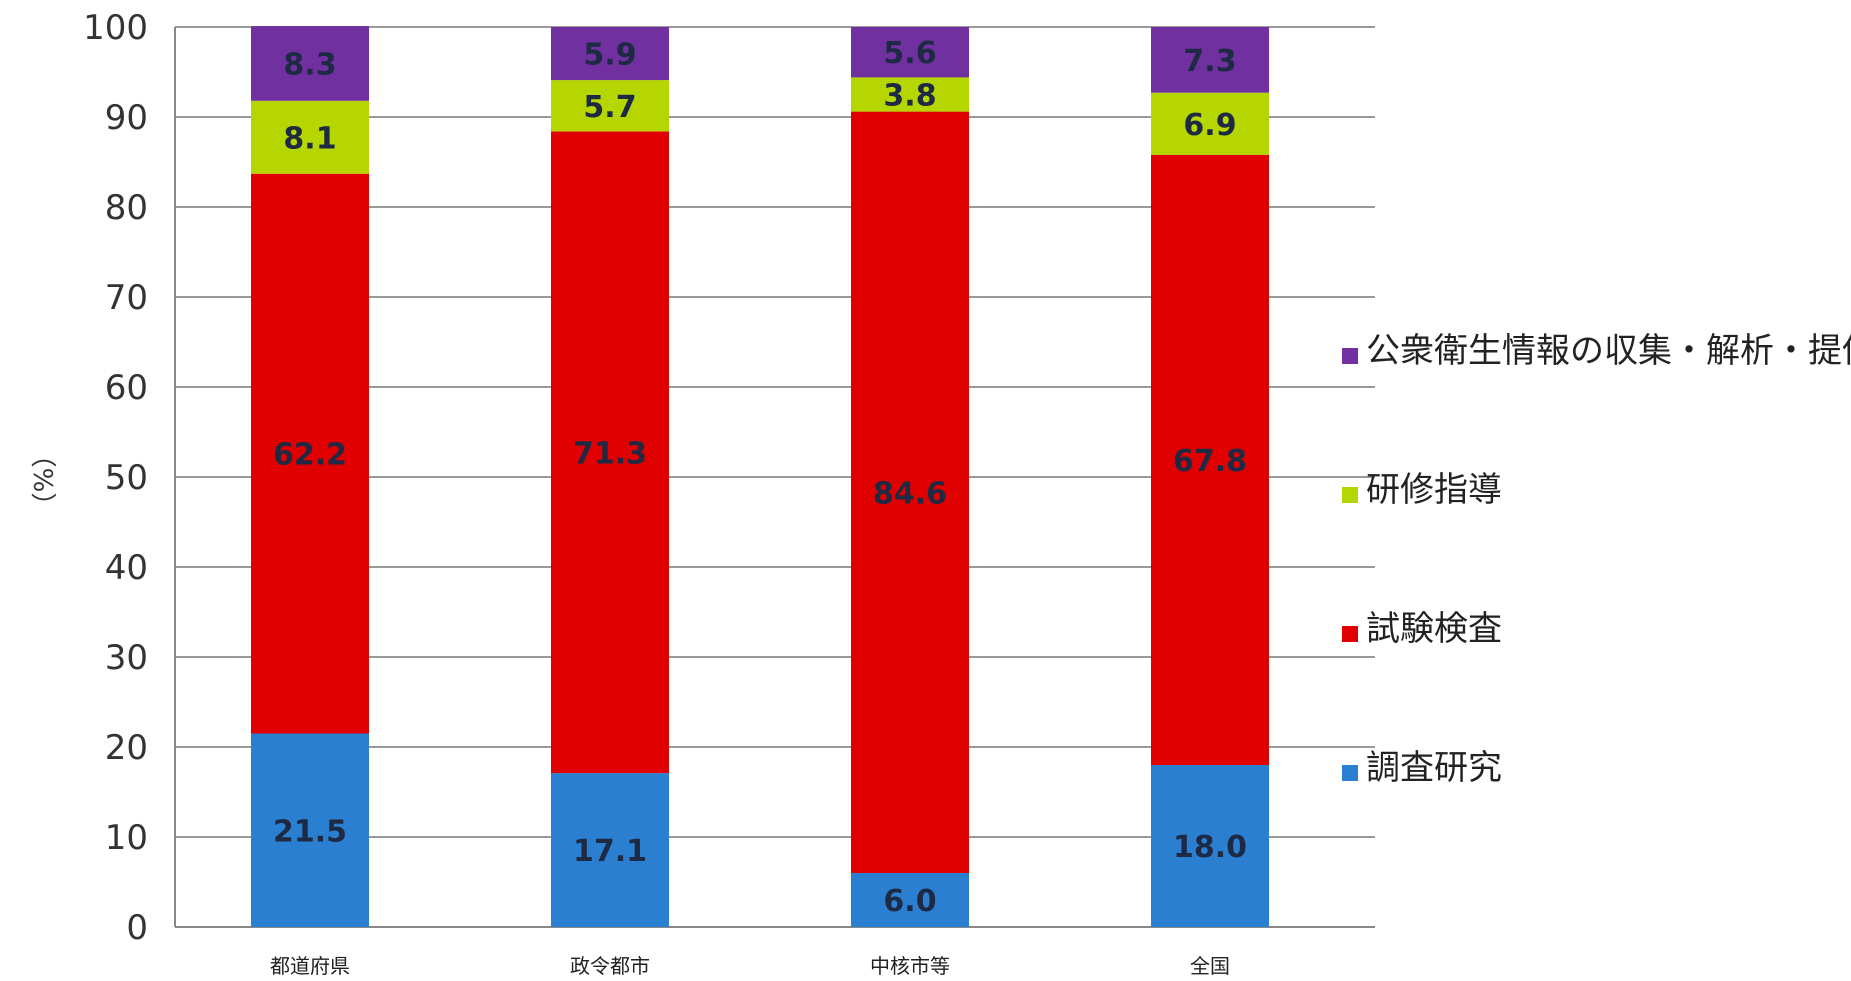 The image size is (1851, 981). I want to click on data-label: 5.7, so click(609, 107).